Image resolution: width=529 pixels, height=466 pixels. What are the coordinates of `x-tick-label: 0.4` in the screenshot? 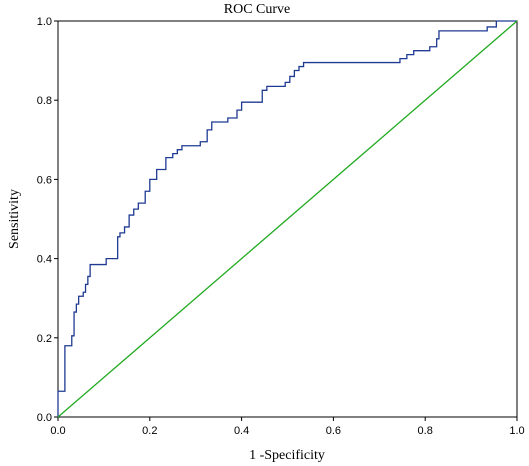 It's located at (241, 431).